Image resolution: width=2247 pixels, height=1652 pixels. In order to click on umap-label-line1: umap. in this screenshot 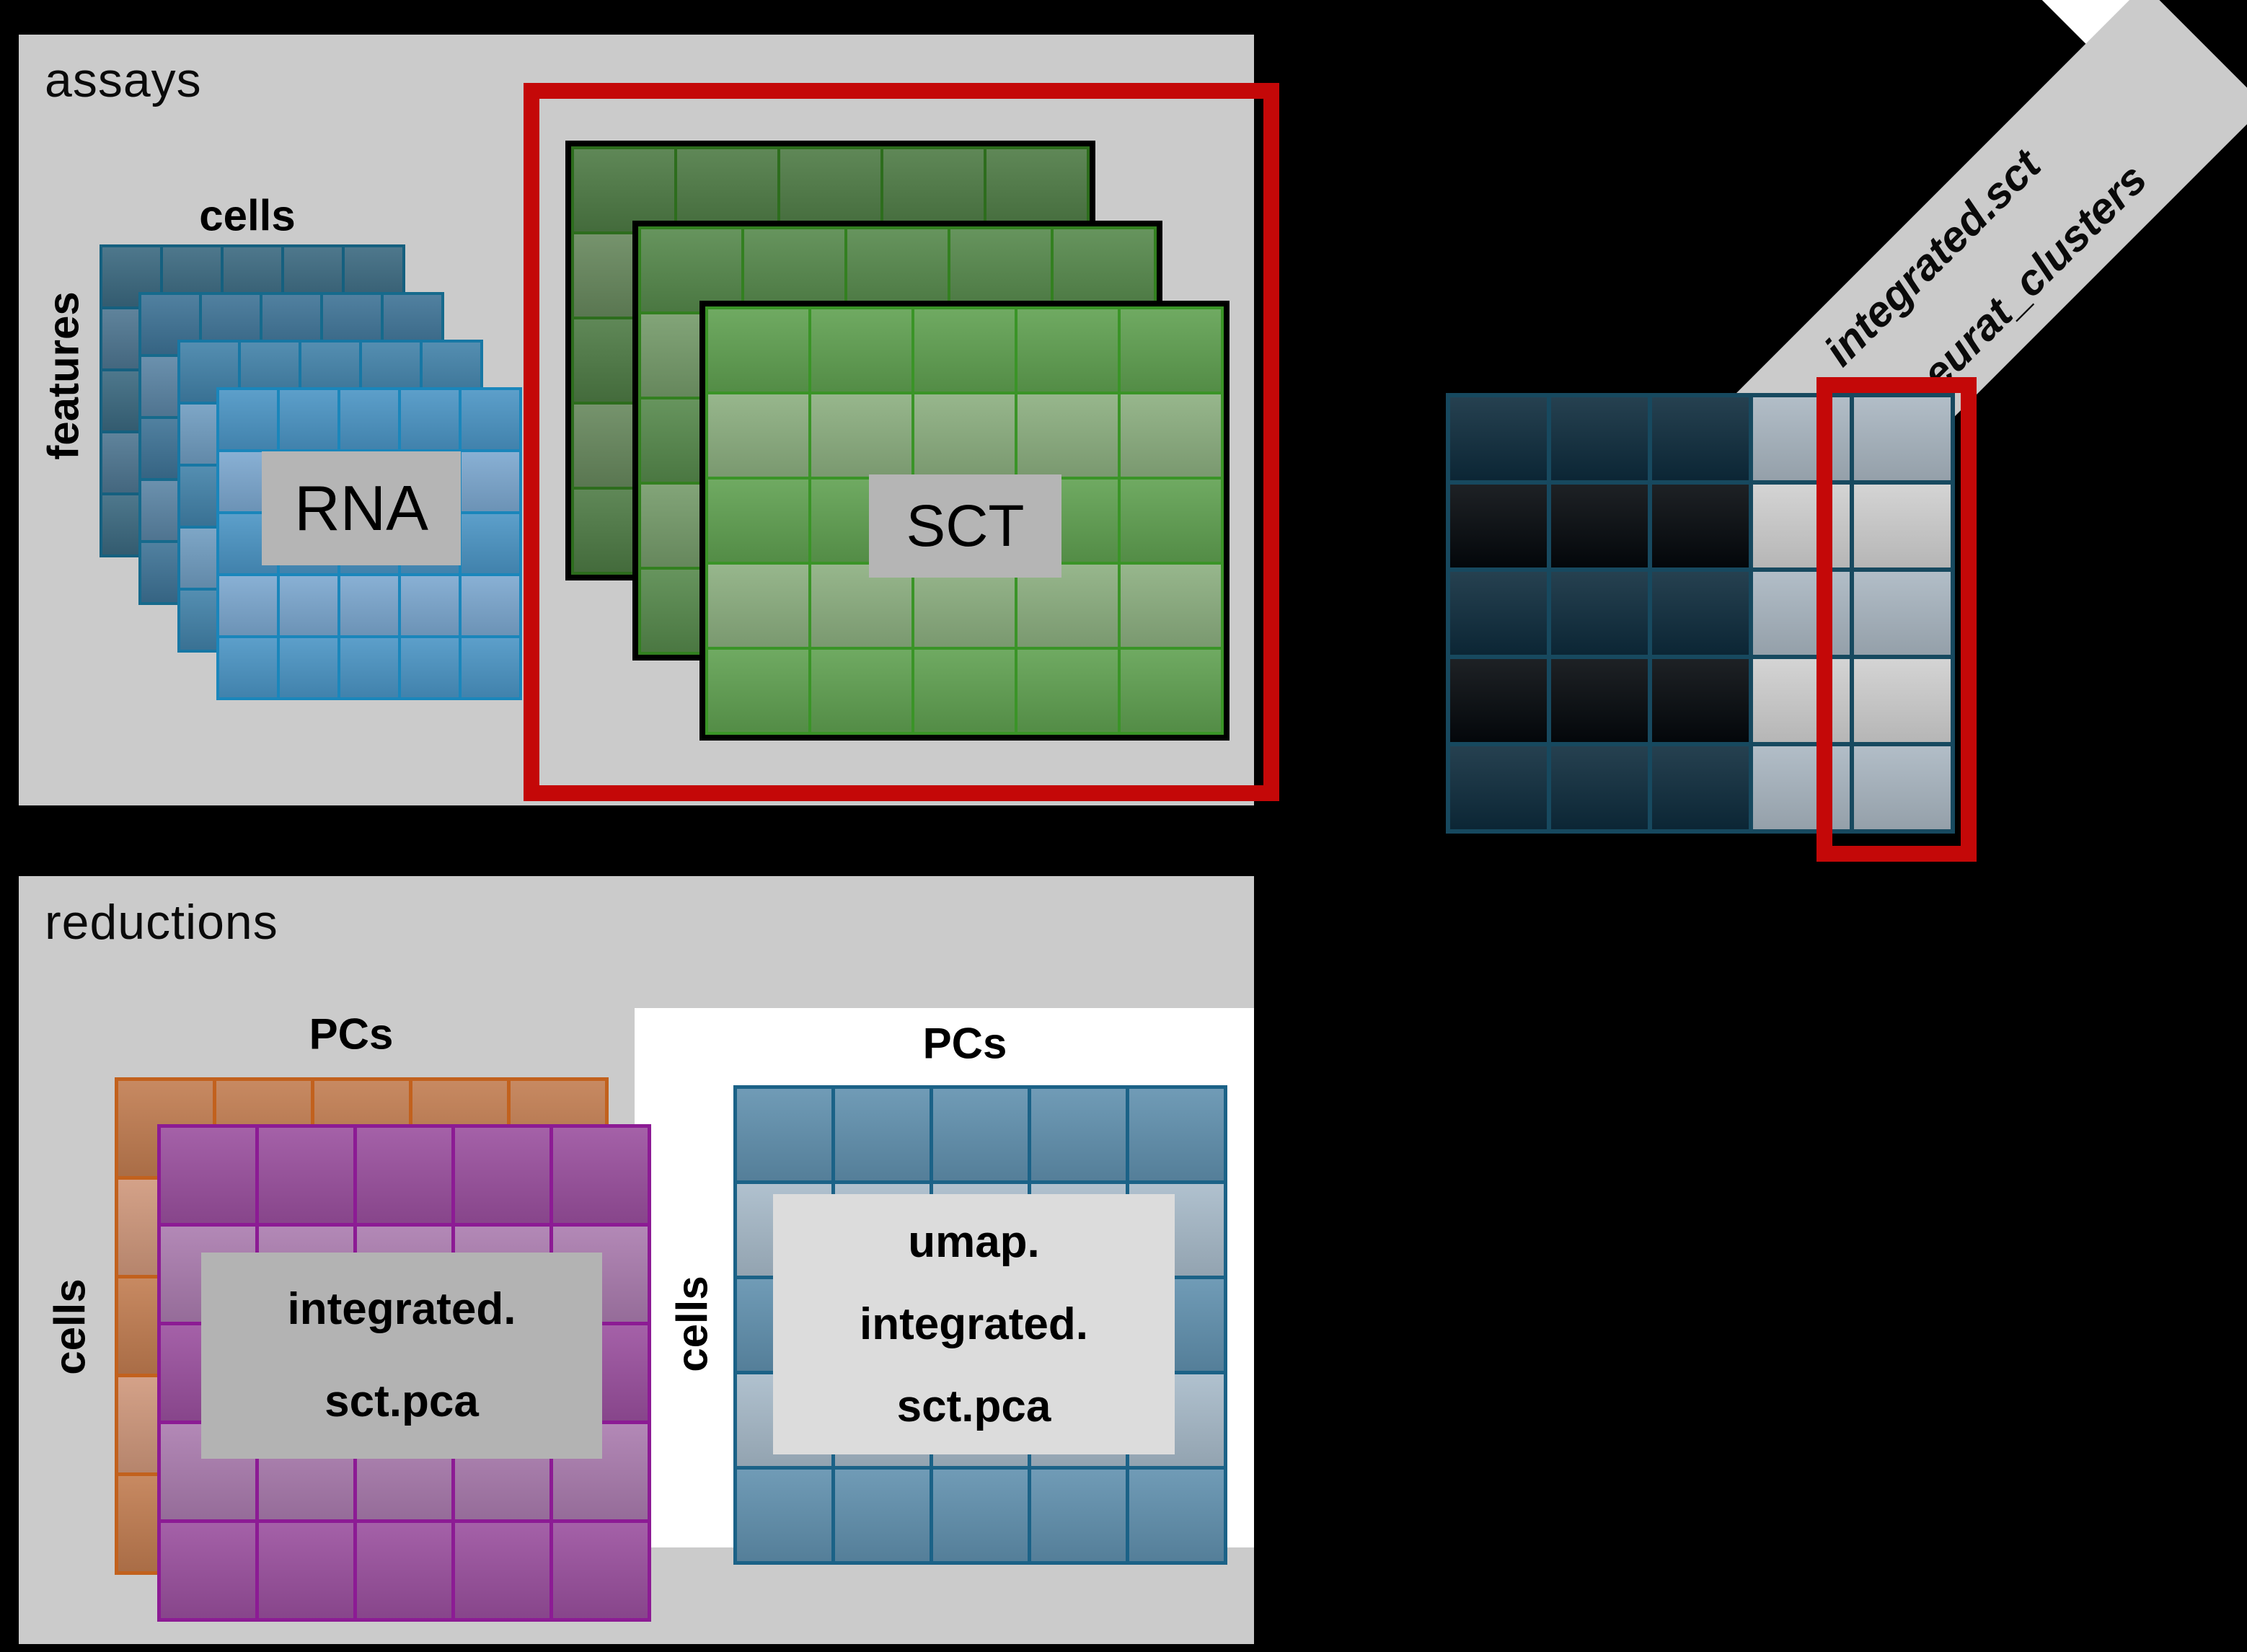, I will do `click(974, 1241)`.